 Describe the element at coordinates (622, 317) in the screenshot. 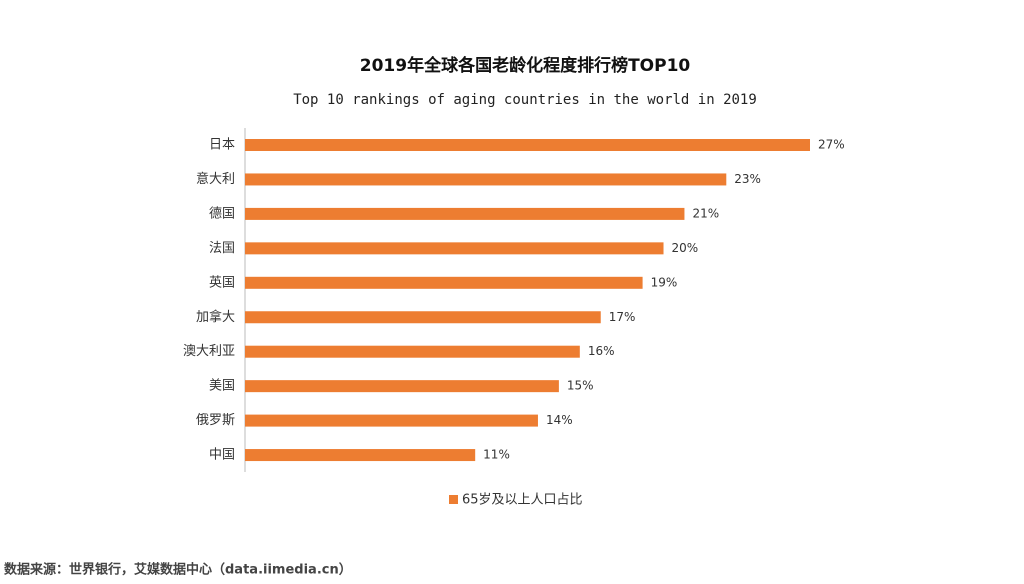

I see `value-label: 17%` at that location.